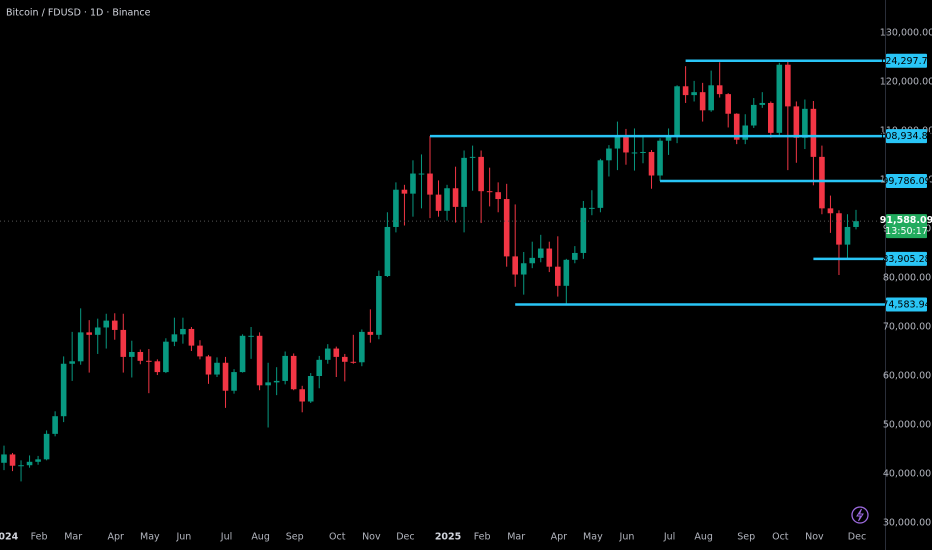  Describe the element at coordinates (295, 537) in the screenshot. I see `x-tick-label: Sep` at that location.